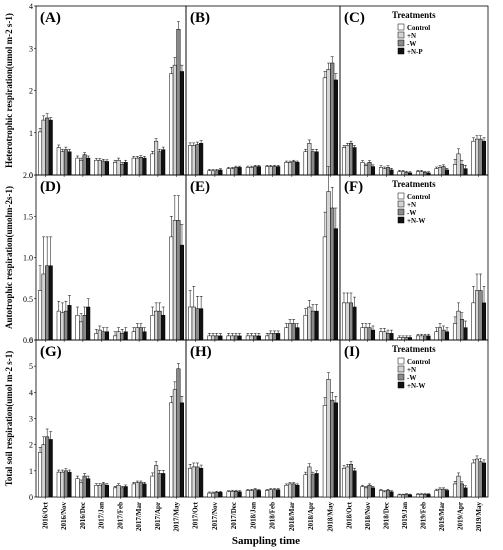 The height and width of the screenshot is (550, 503). Describe the element at coordinates (201, 352) in the screenshot. I see `panel-letter: (H)` at that location.